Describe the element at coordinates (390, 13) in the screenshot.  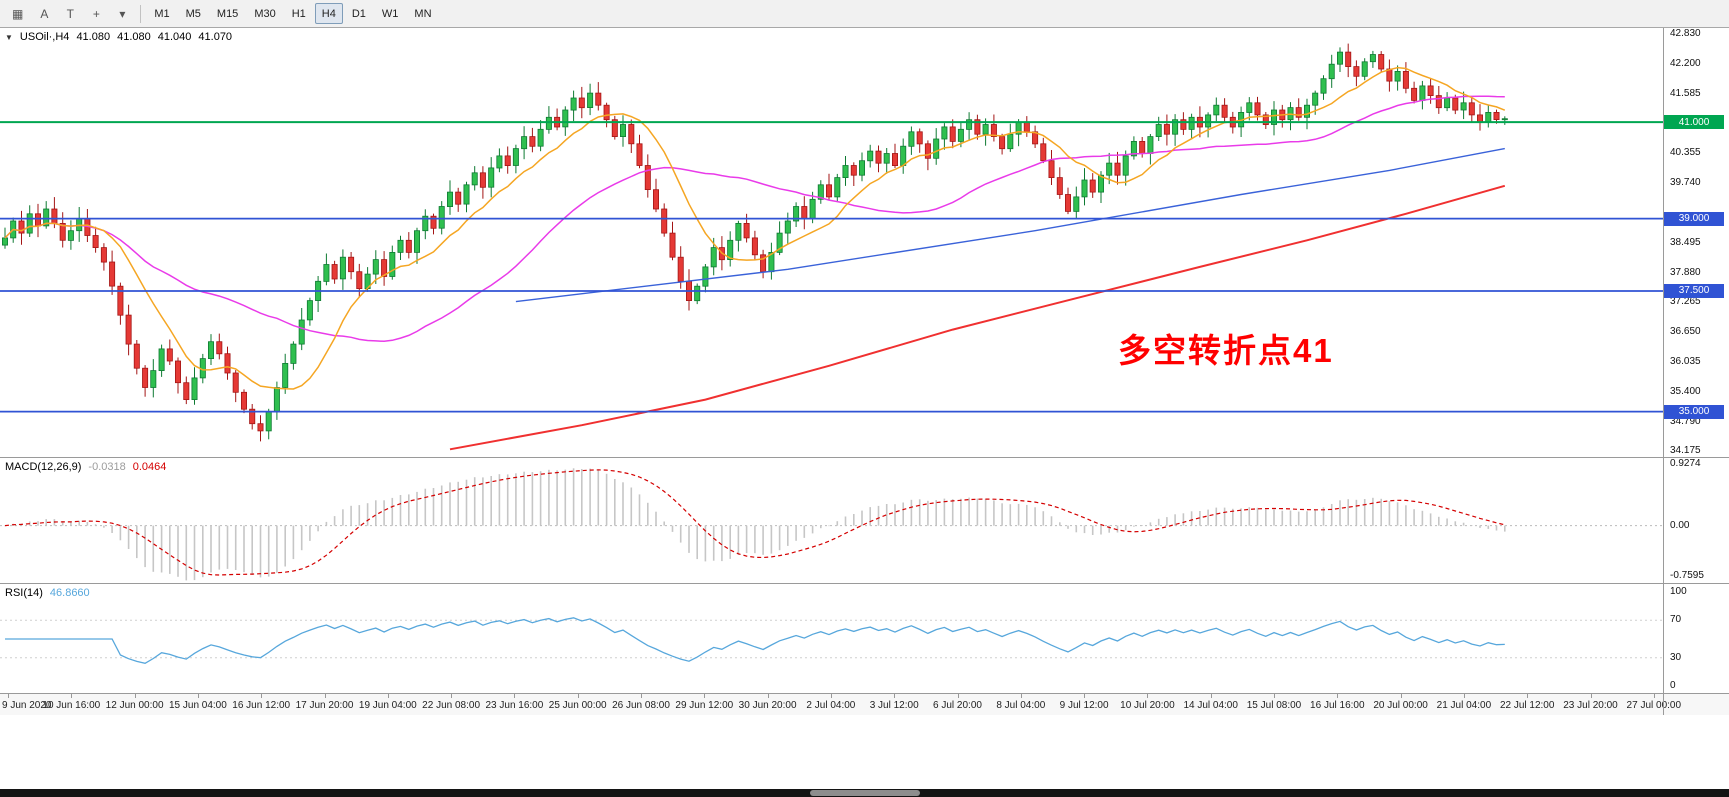
I see `timeframe-button-w1: W1` at that location.